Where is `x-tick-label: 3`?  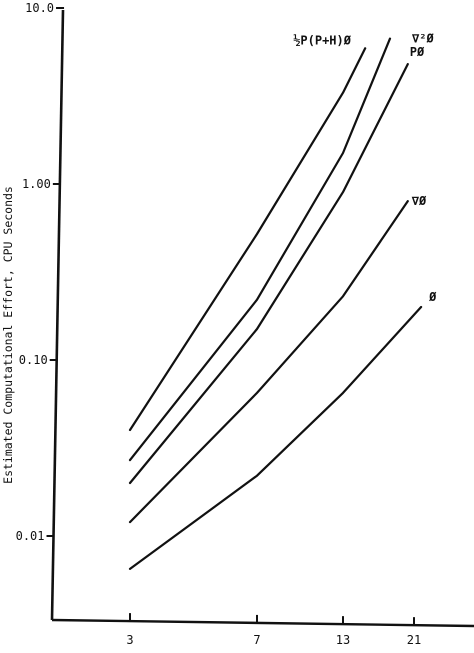
x-tick-label: 3 is located at coordinates (129, 640).